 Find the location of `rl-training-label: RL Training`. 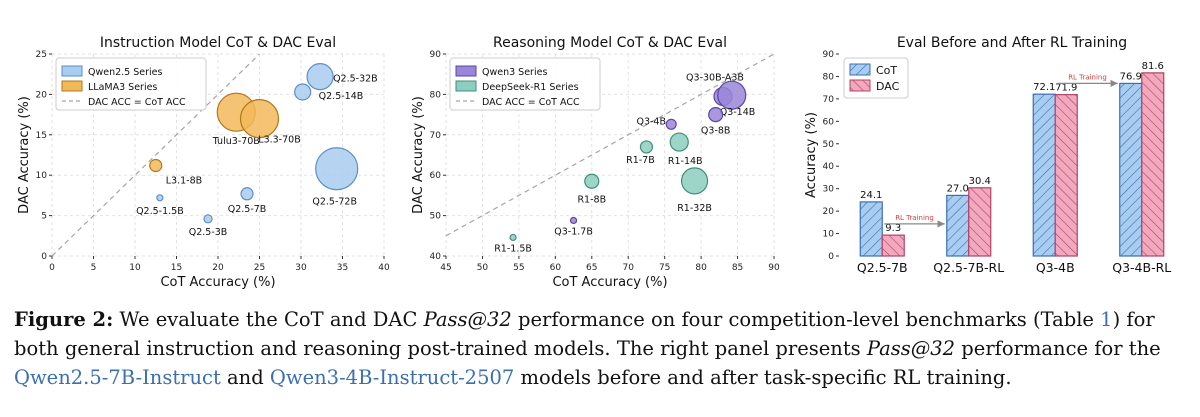

rl-training-label: RL Training is located at coordinates (1087, 77).